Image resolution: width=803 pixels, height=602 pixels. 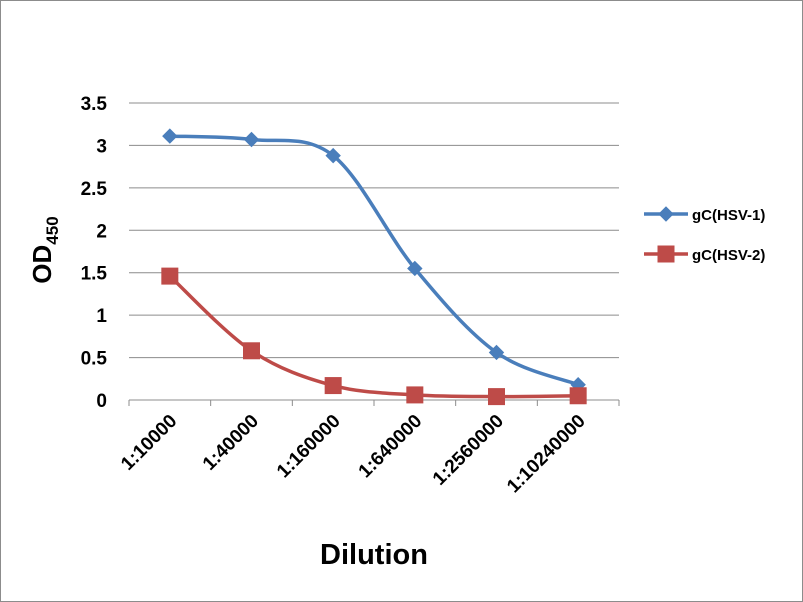 I want to click on y-tick-label: 0, so click(x=101, y=401).